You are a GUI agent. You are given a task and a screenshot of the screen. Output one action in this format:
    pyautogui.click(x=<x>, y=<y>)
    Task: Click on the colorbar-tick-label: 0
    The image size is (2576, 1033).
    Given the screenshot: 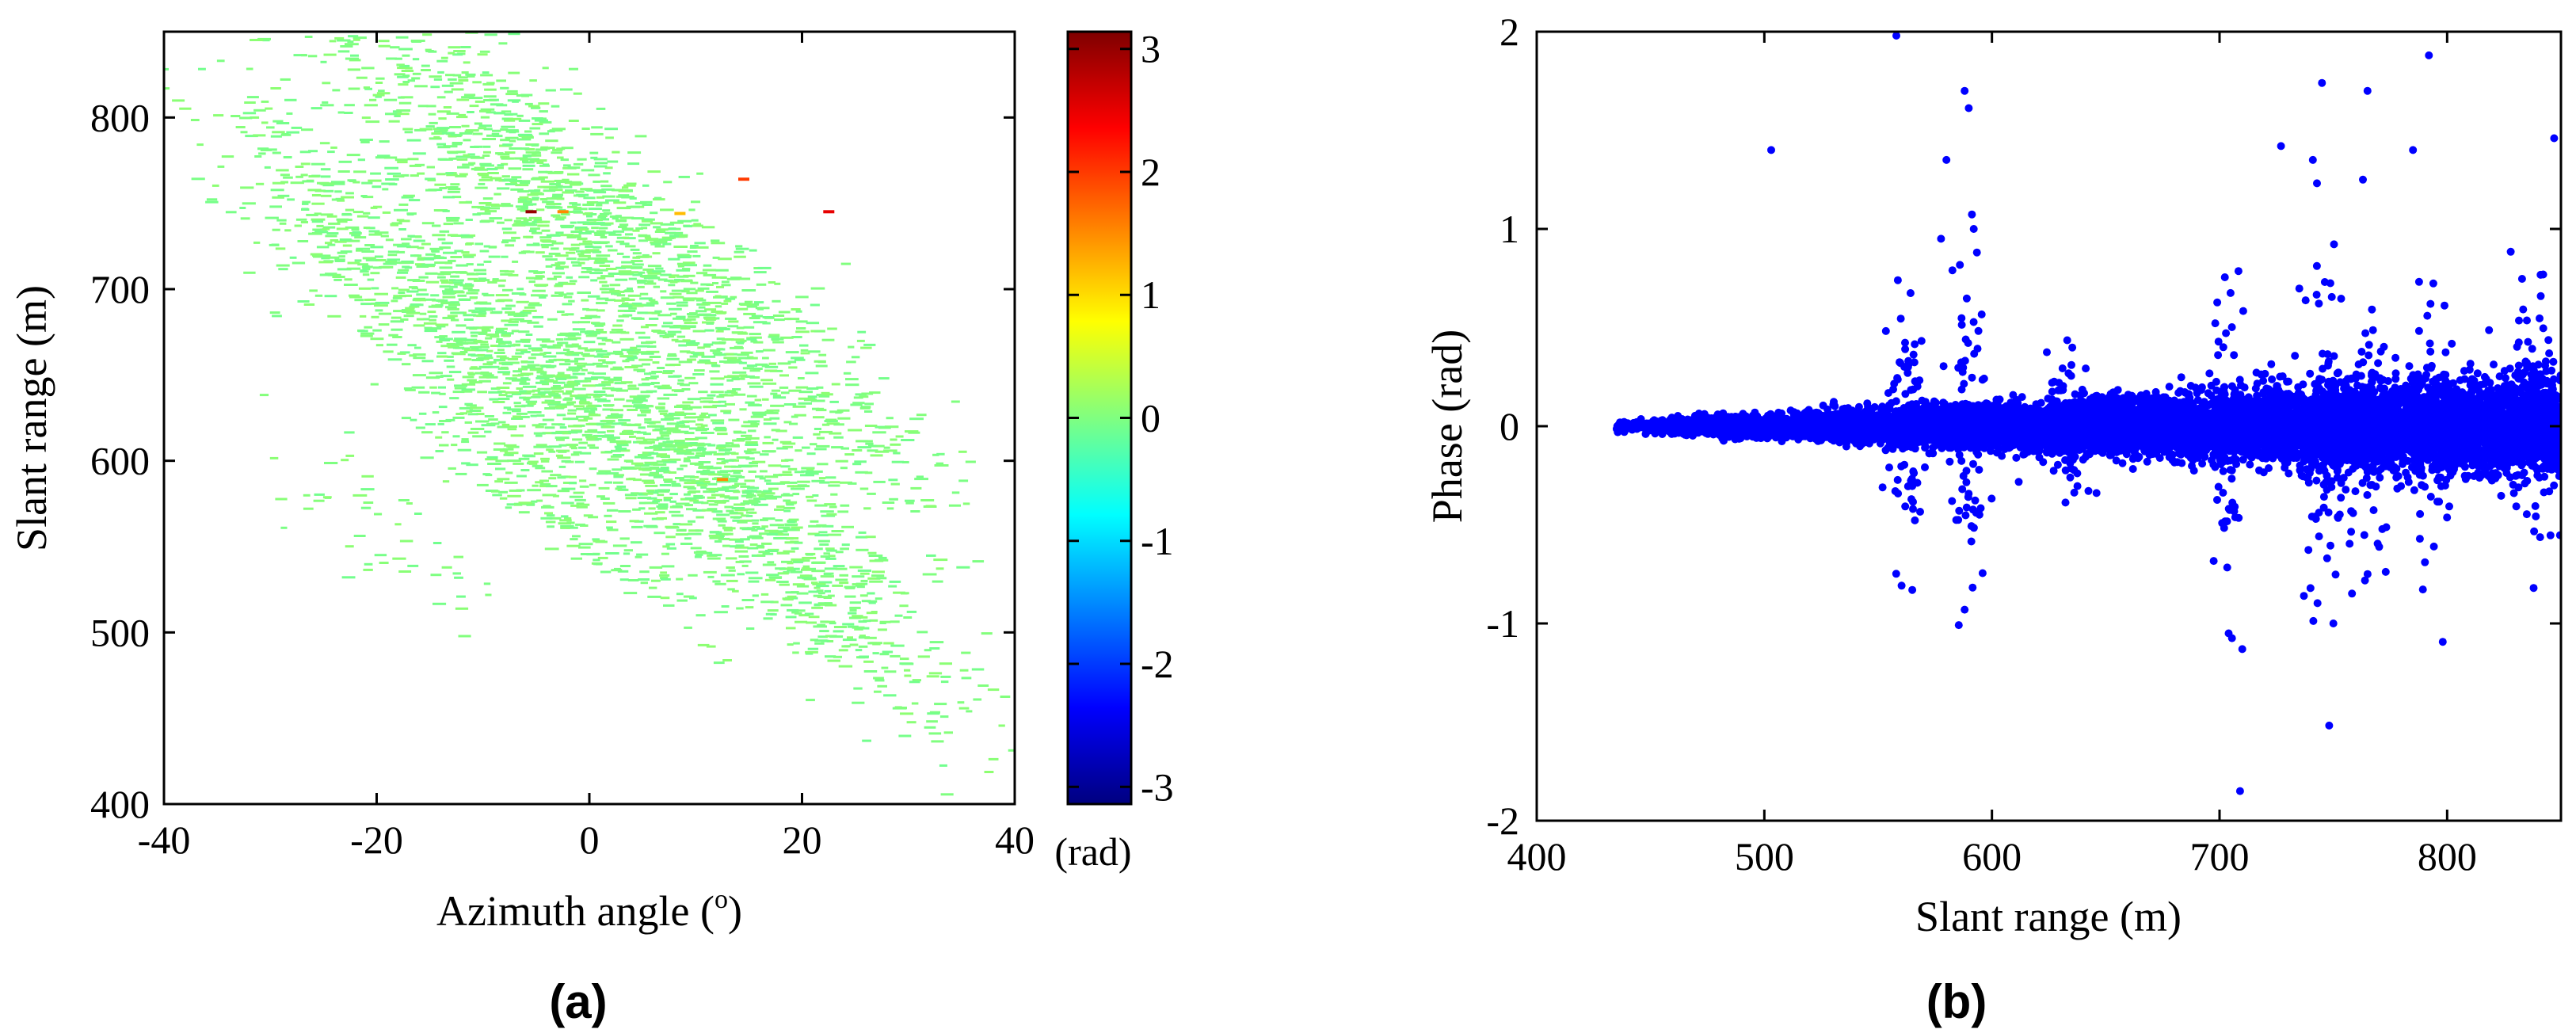 What is the action you would take?
    pyautogui.click(x=1151, y=418)
    